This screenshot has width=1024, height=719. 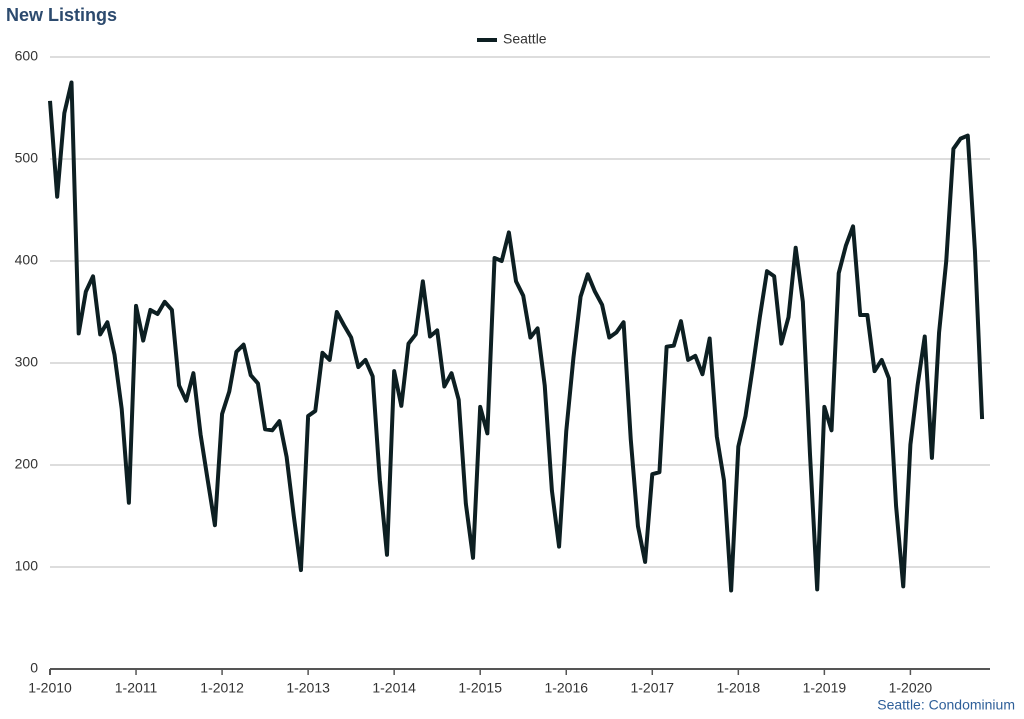 What do you see at coordinates (27, 362) in the screenshot?
I see `y-tick-label: 300` at bounding box center [27, 362].